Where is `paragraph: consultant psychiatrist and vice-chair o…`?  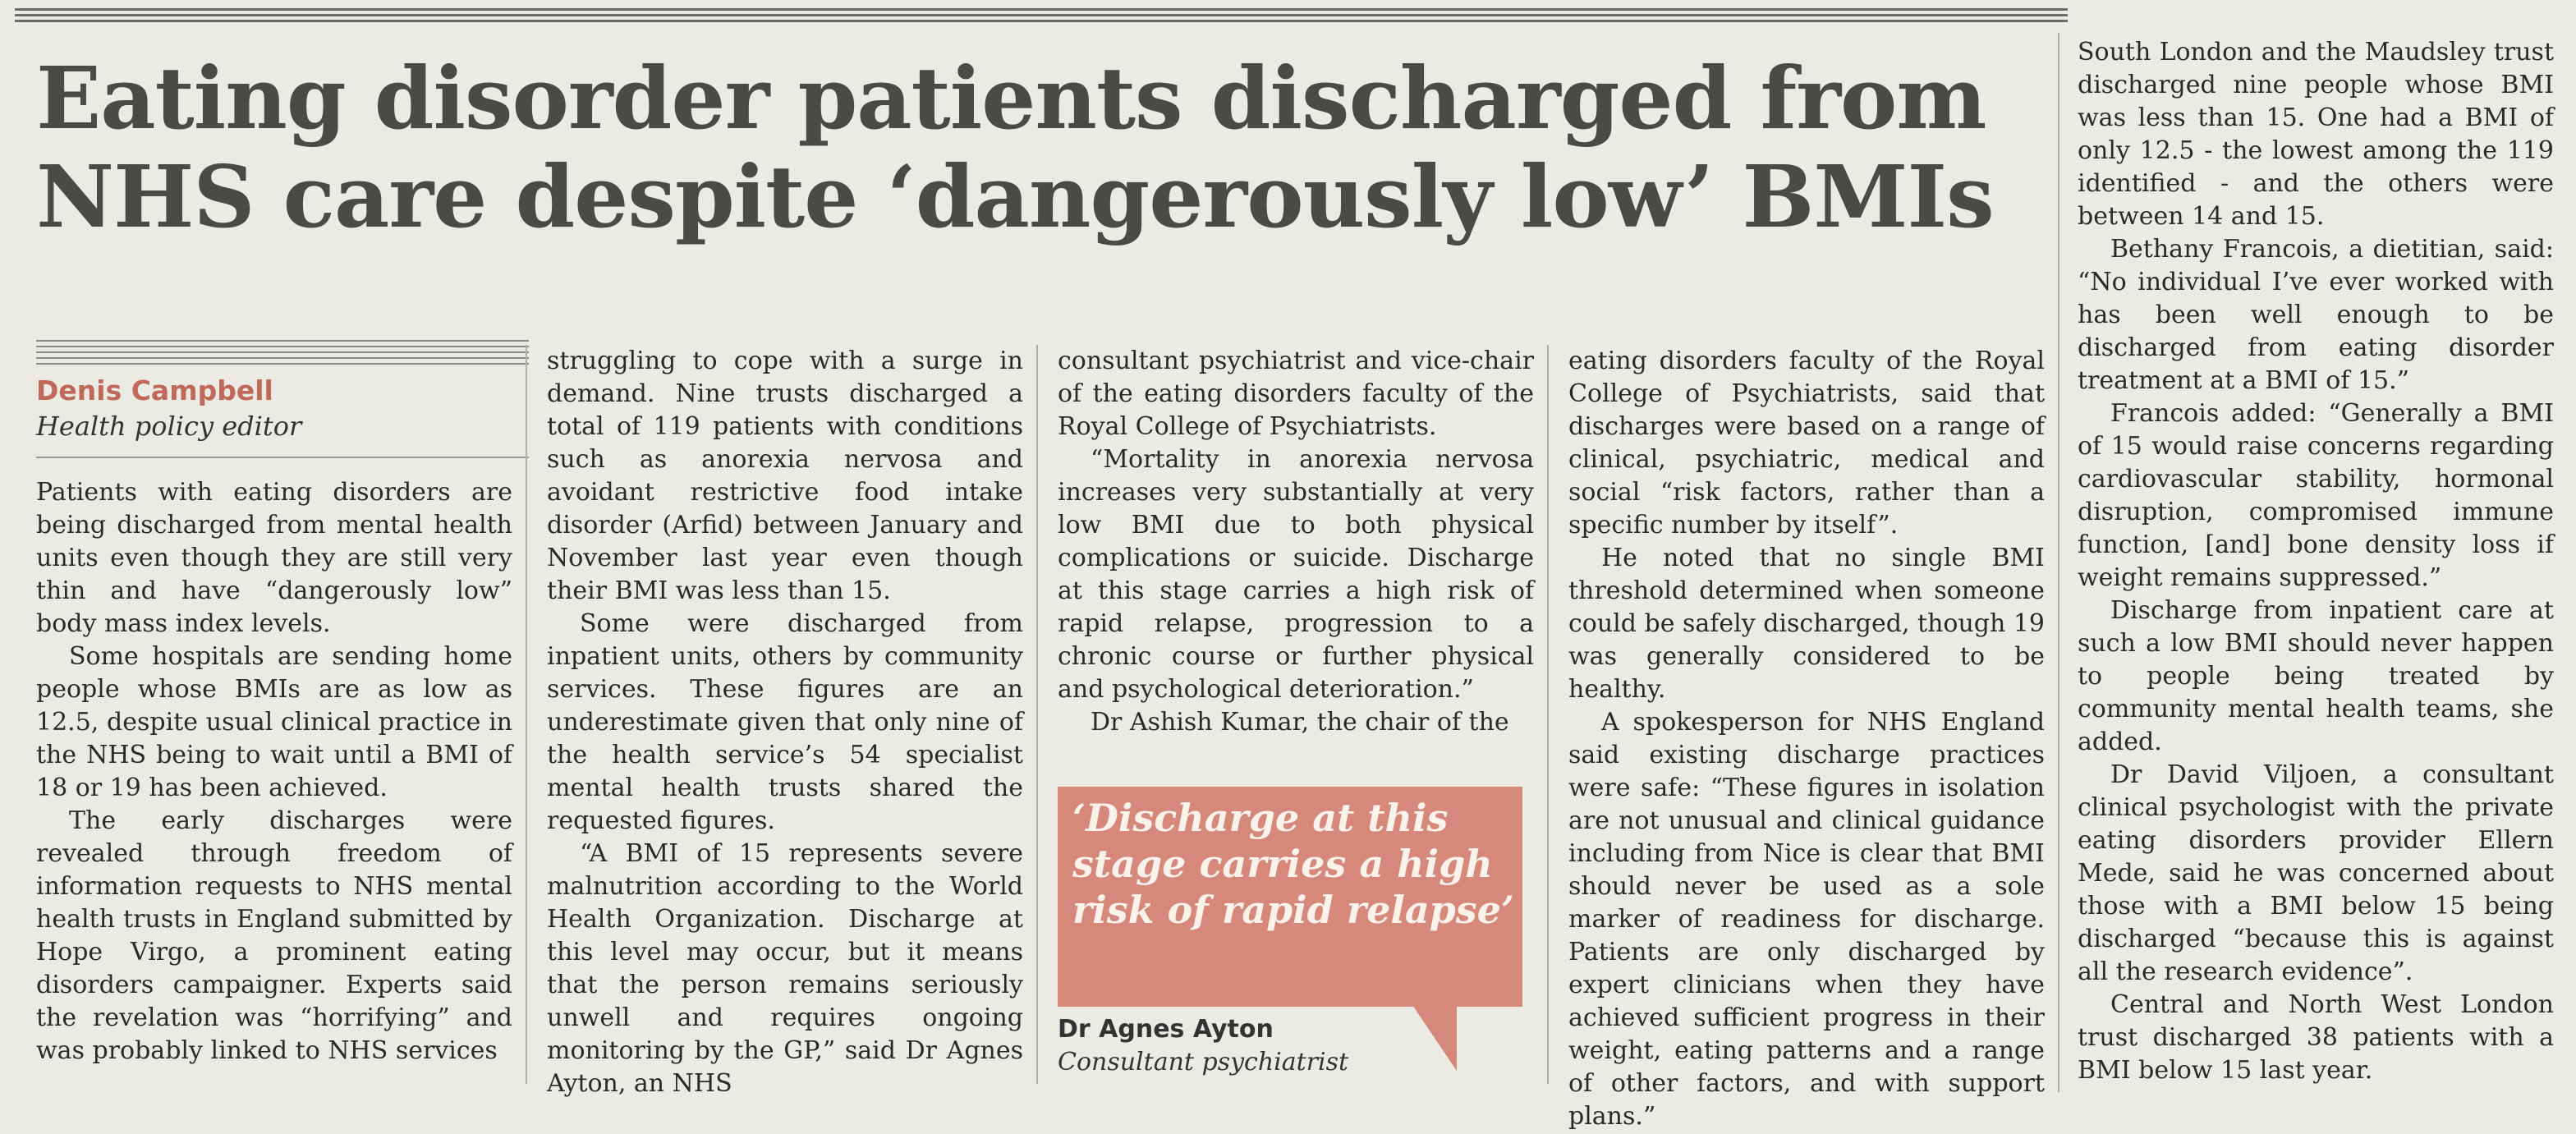 paragraph: consultant psychiatrist and vice-chair o… is located at coordinates (1296, 394).